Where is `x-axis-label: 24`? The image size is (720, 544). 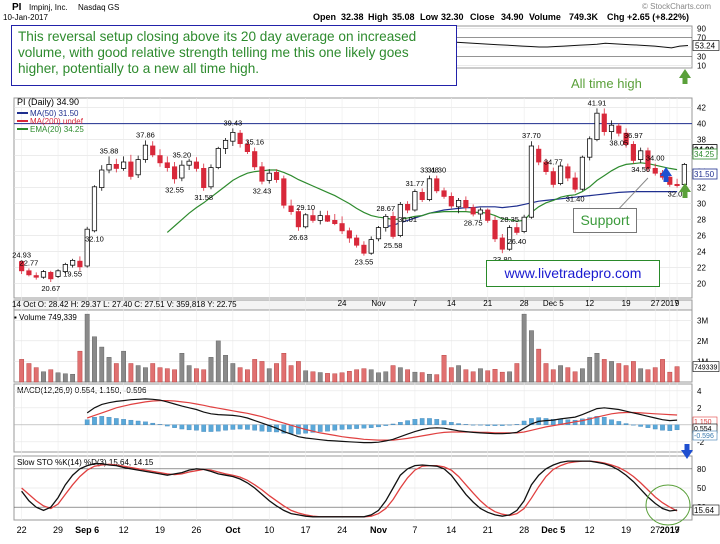 x-axis-label: 24 is located at coordinates (342, 530).